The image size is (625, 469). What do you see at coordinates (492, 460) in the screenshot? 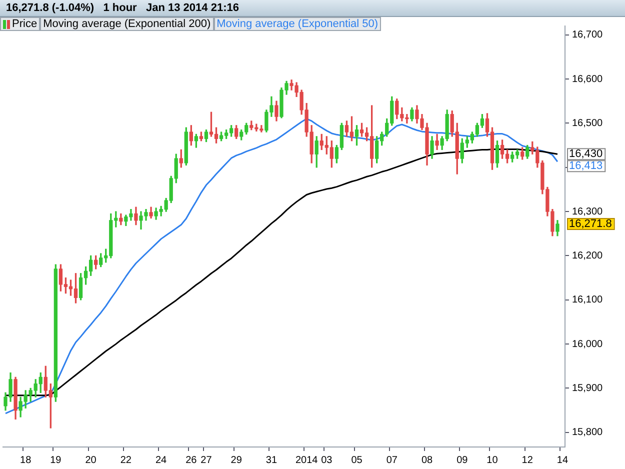
I see `x-tick-label: 10` at bounding box center [492, 460].